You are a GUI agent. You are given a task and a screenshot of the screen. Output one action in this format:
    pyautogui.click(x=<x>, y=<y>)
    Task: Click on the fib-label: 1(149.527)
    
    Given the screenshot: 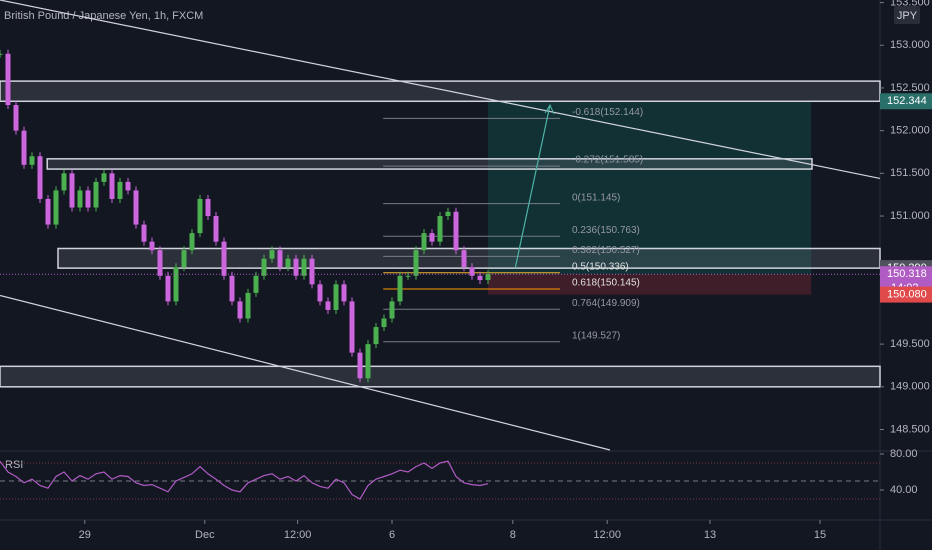 What is the action you would take?
    pyautogui.click(x=596, y=335)
    